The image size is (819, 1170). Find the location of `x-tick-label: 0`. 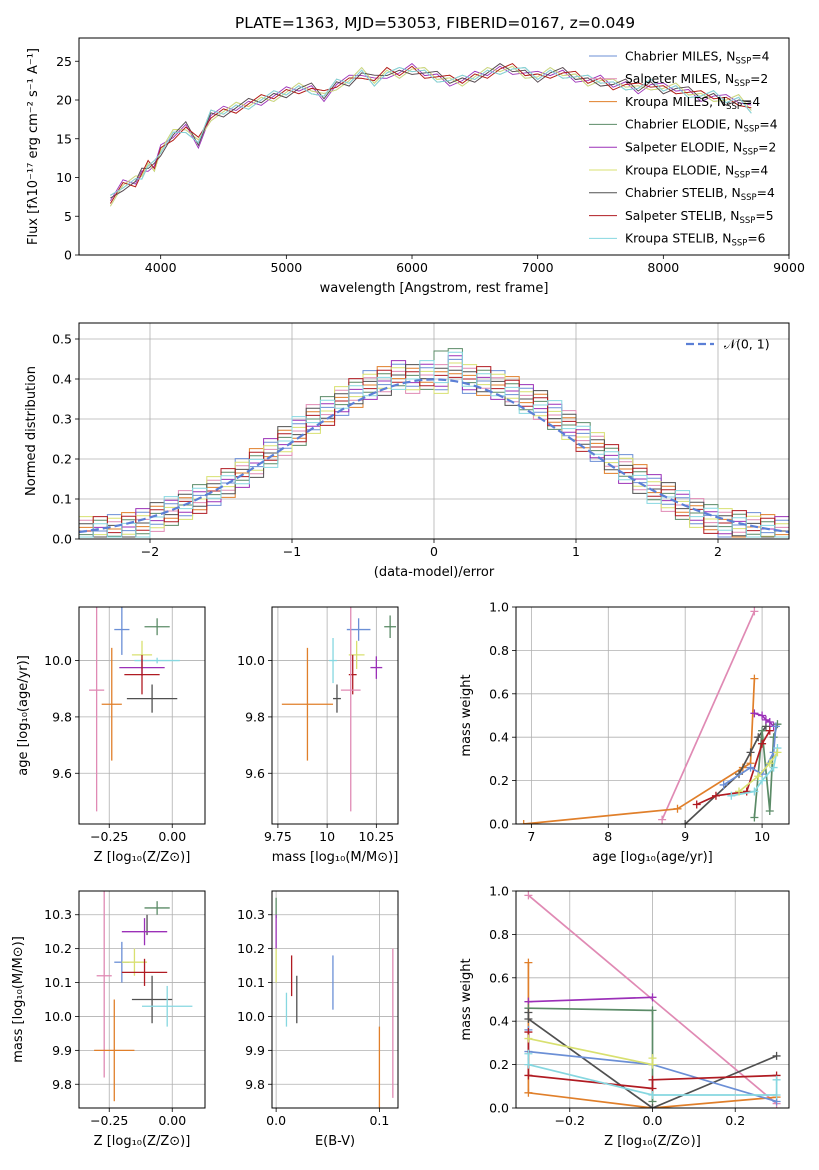

x-tick-label: 0 is located at coordinates (434, 551).